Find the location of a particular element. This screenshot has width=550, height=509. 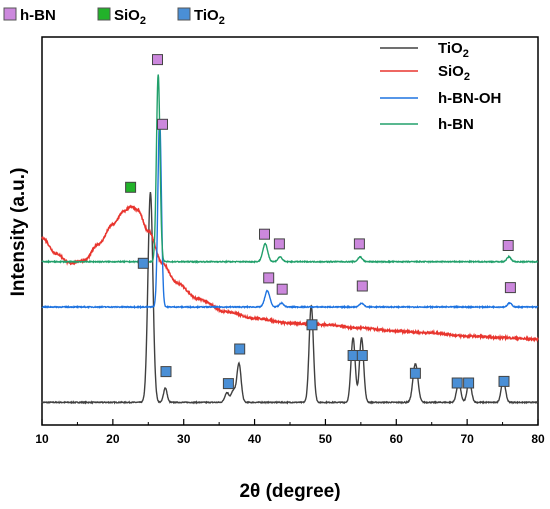

x-tick-label: 30 is located at coordinates (184, 439).